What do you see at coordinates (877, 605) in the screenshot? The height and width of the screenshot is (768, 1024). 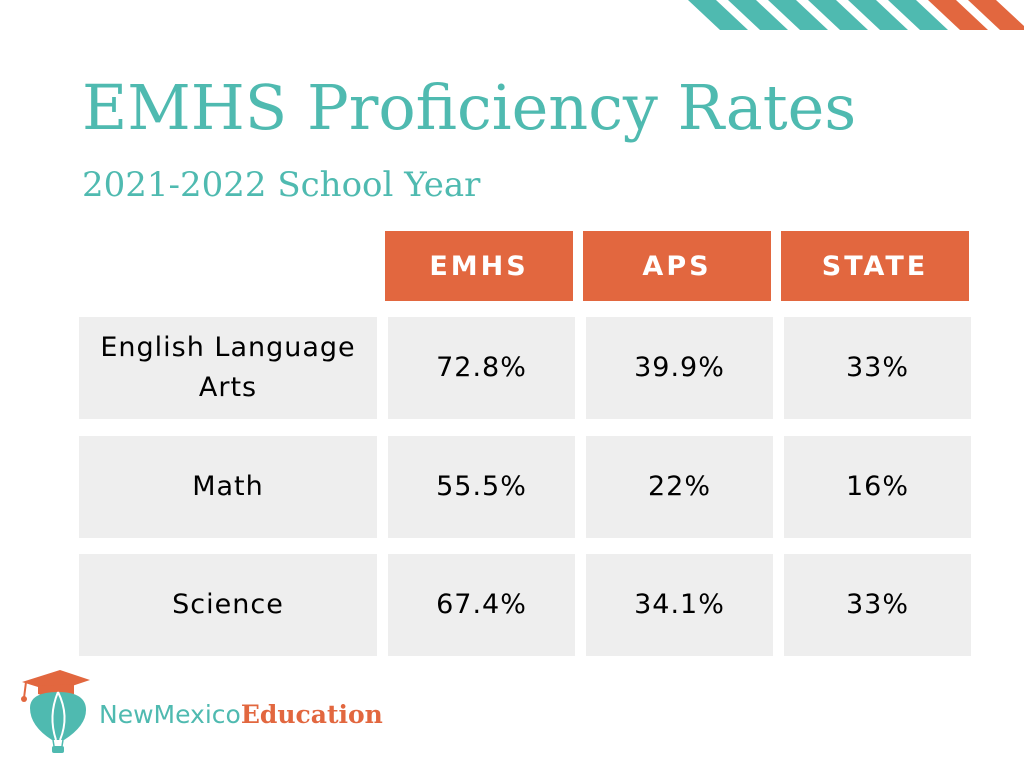 I see `cell-science-state: 33%` at bounding box center [877, 605].